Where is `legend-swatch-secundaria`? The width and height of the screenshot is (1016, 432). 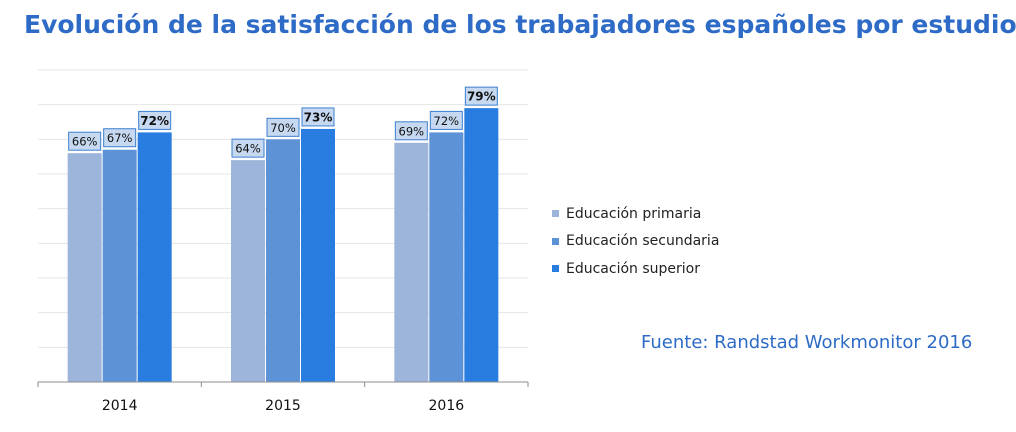
legend-swatch-secundaria is located at coordinates (555, 241).